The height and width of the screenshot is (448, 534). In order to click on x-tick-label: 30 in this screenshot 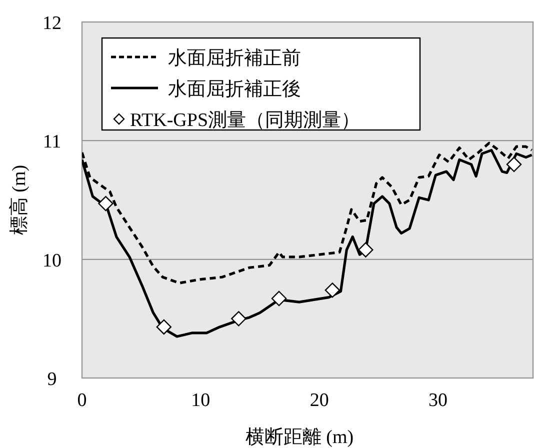, I will do `click(438, 400)`.